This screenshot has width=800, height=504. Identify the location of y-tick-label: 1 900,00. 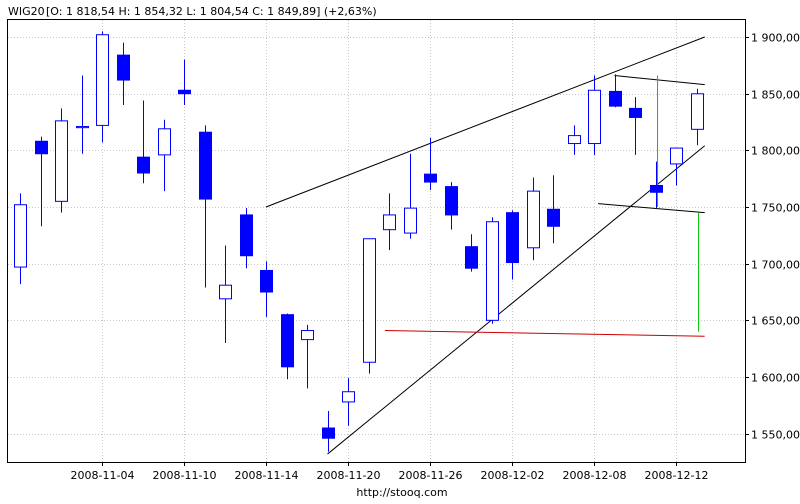
(775, 38).